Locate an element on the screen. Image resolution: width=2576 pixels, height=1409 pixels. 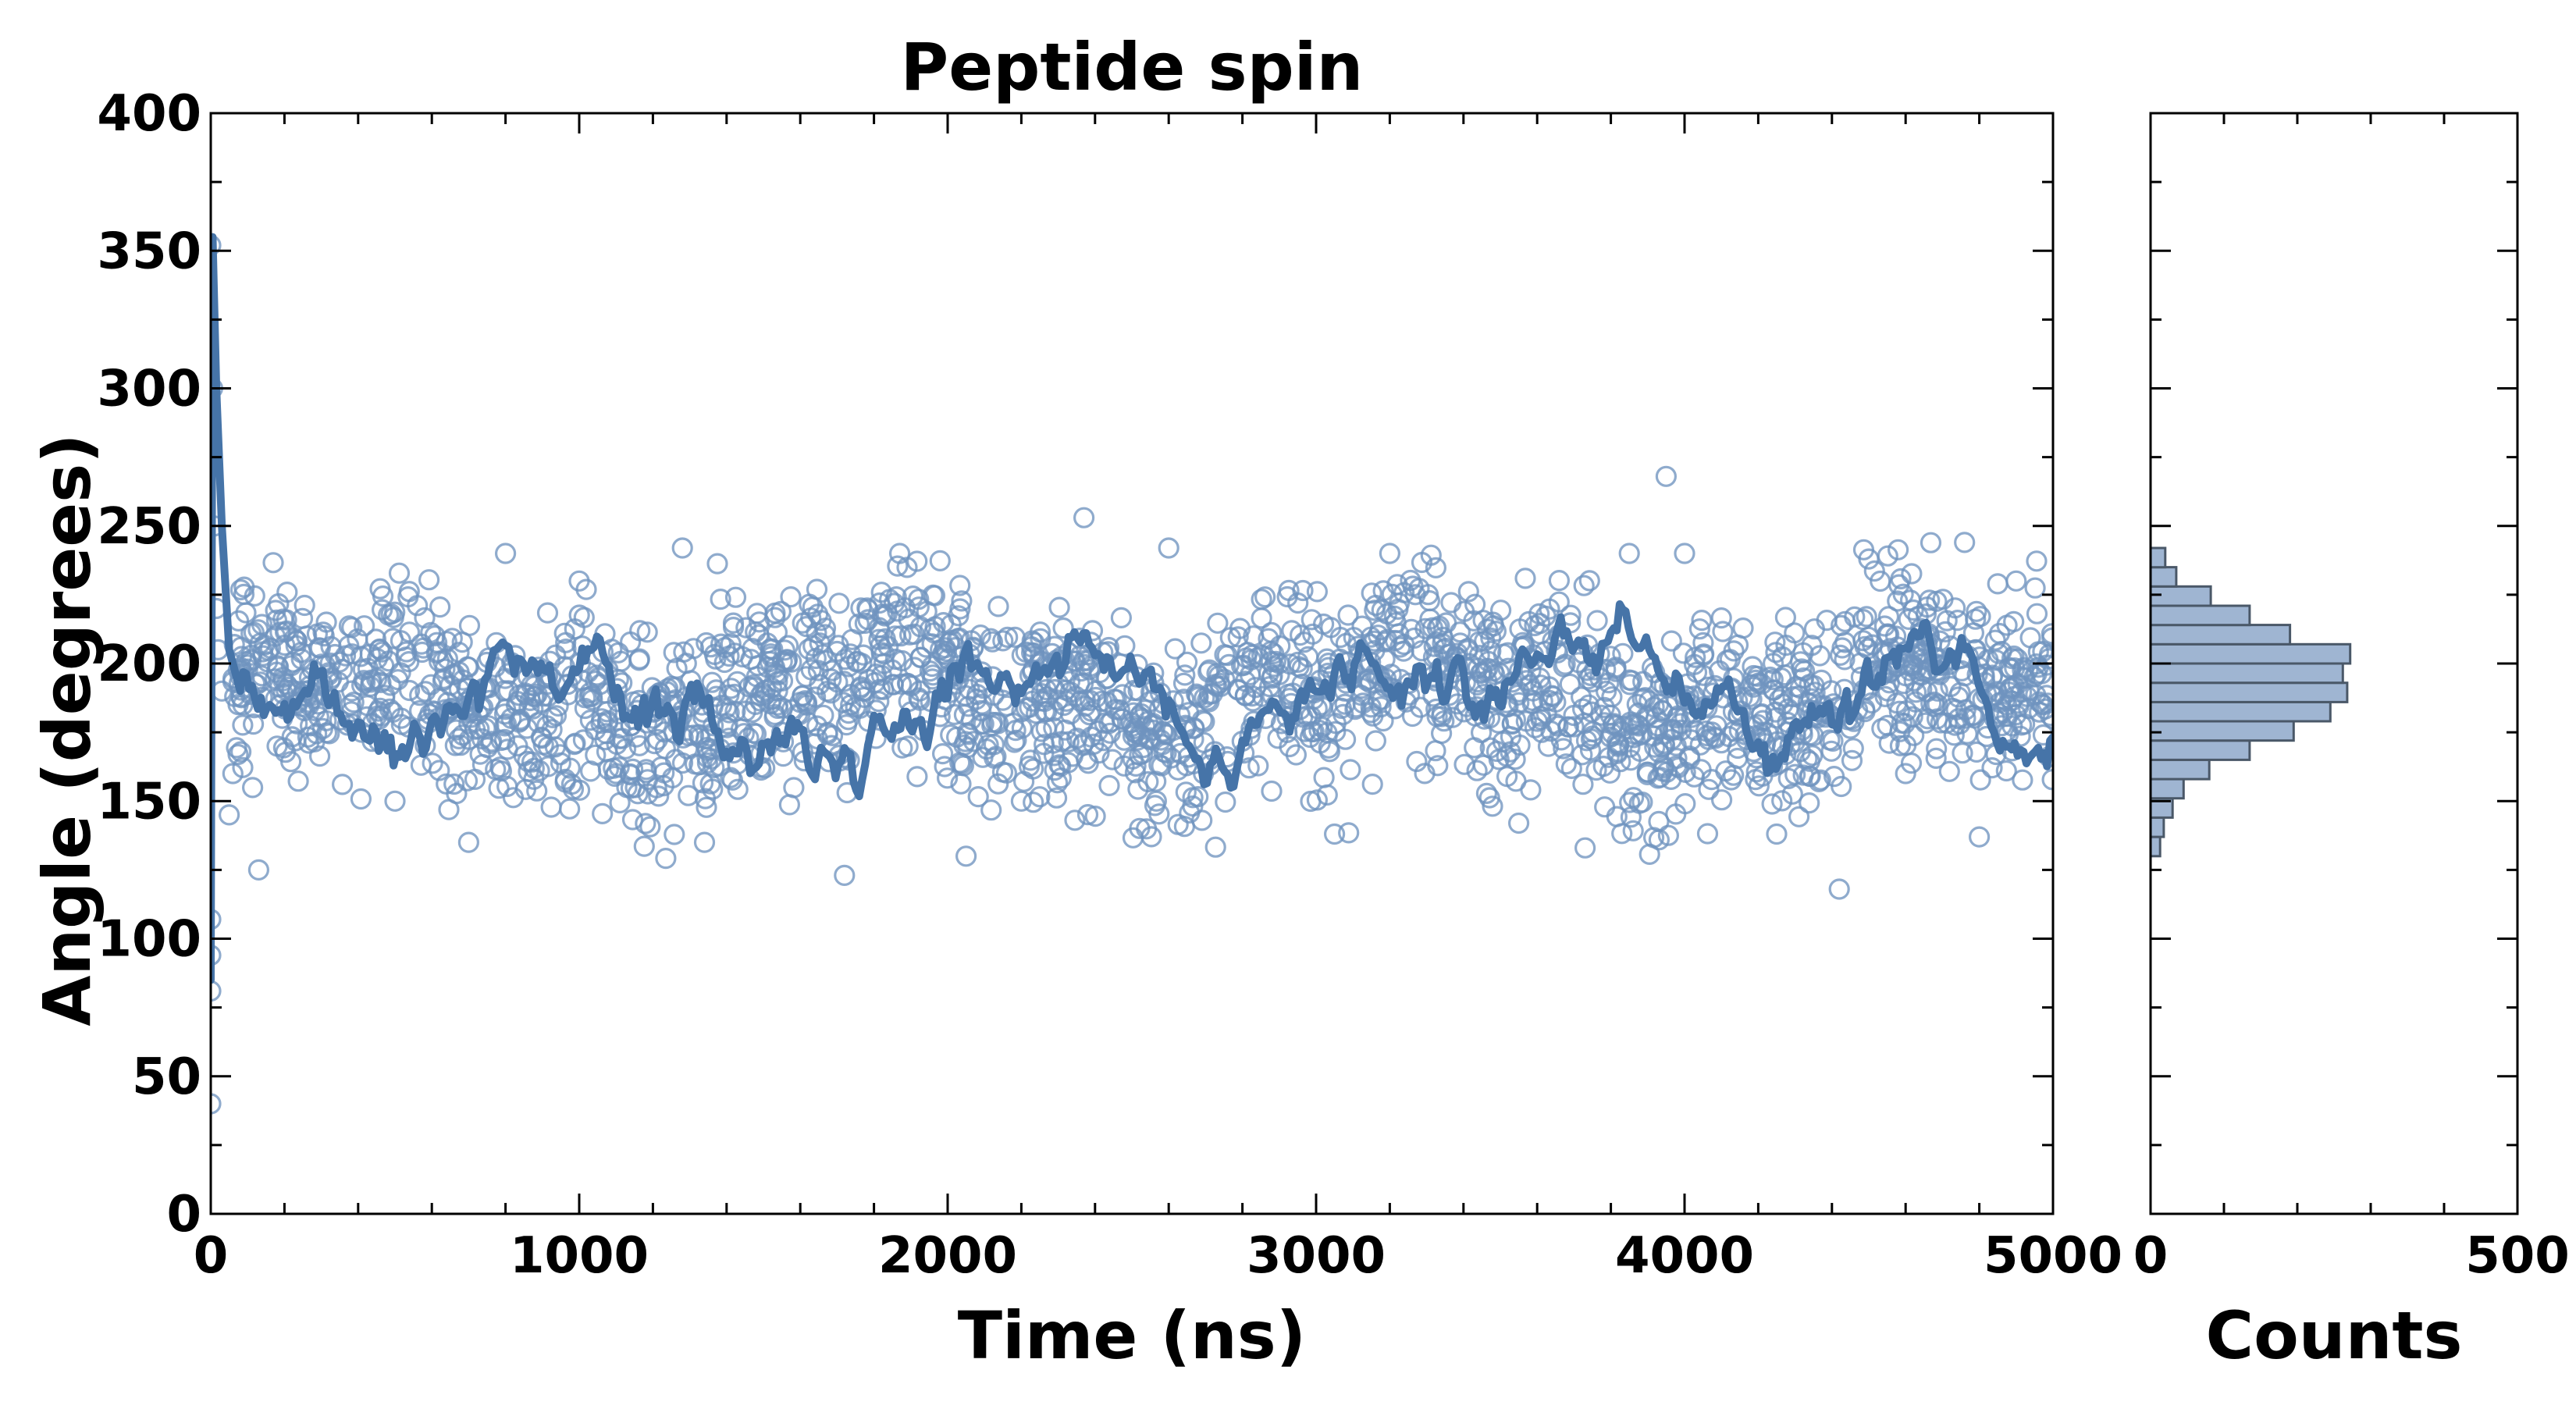
y-tick-label: 50 is located at coordinates (166, 1077).